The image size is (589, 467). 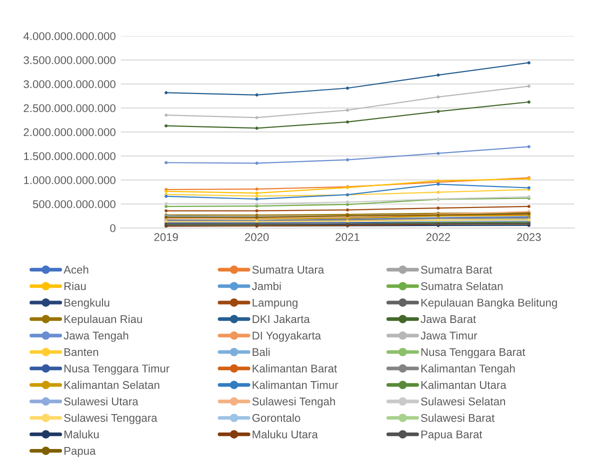 What do you see at coordinates (456, 270) in the screenshot?
I see `legend-label: Sumatra Barat` at bounding box center [456, 270].